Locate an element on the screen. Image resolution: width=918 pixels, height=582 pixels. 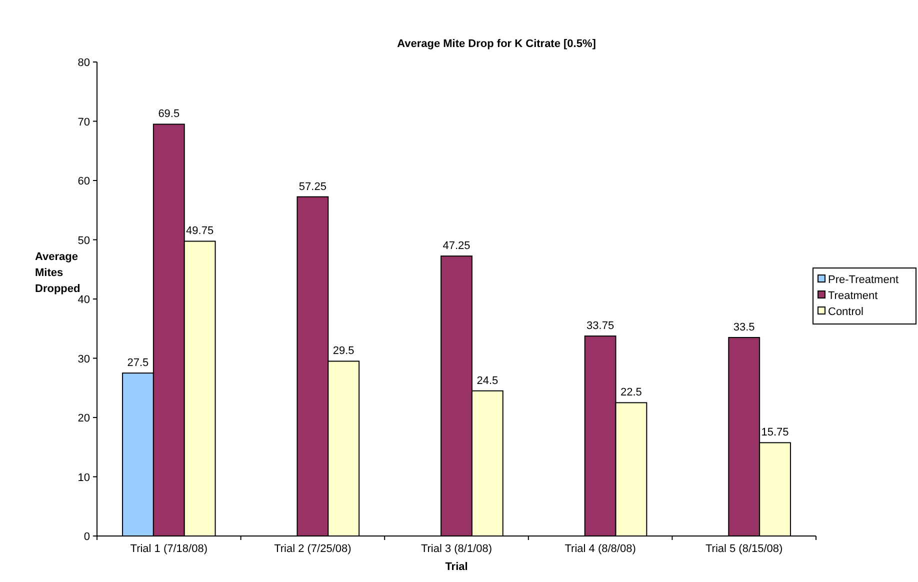
y-tick-label: 60 is located at coordinates (84, 182).